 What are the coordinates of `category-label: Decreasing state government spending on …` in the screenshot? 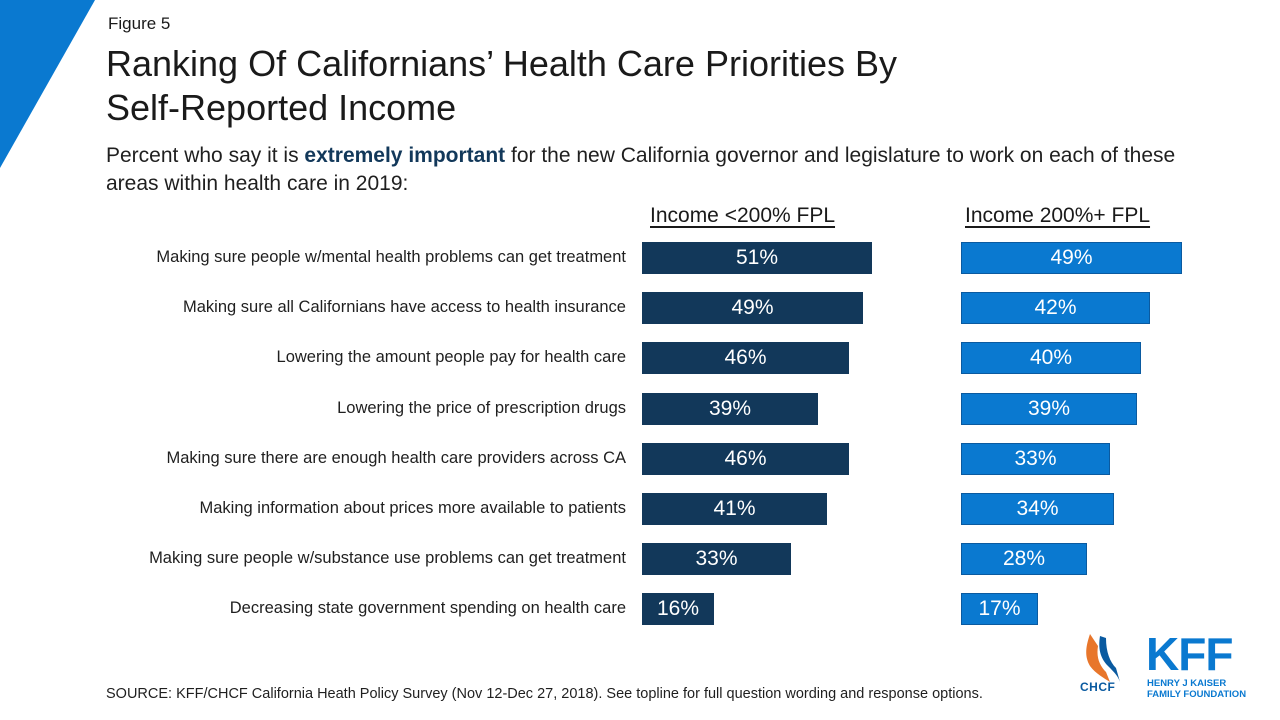 It's located at (427, 608).